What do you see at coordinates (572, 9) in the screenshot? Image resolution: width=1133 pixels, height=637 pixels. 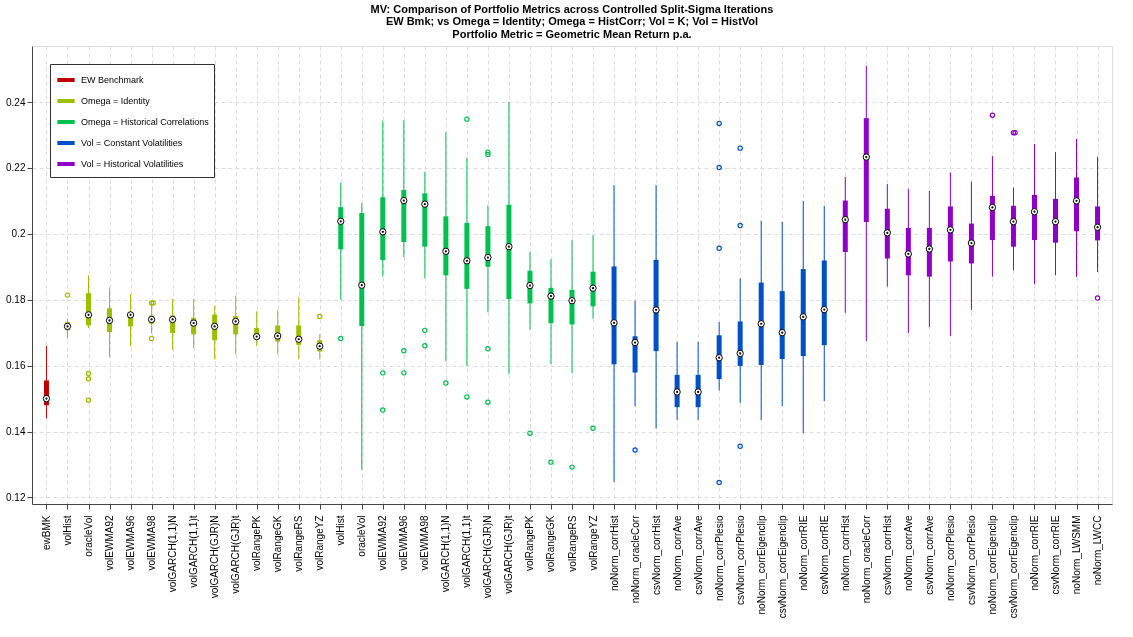 I see `chart-title: MV: Comparison of Portfolio Metrics across Controlled Split-Sigma Iterations` at bounding box center [572, 9].